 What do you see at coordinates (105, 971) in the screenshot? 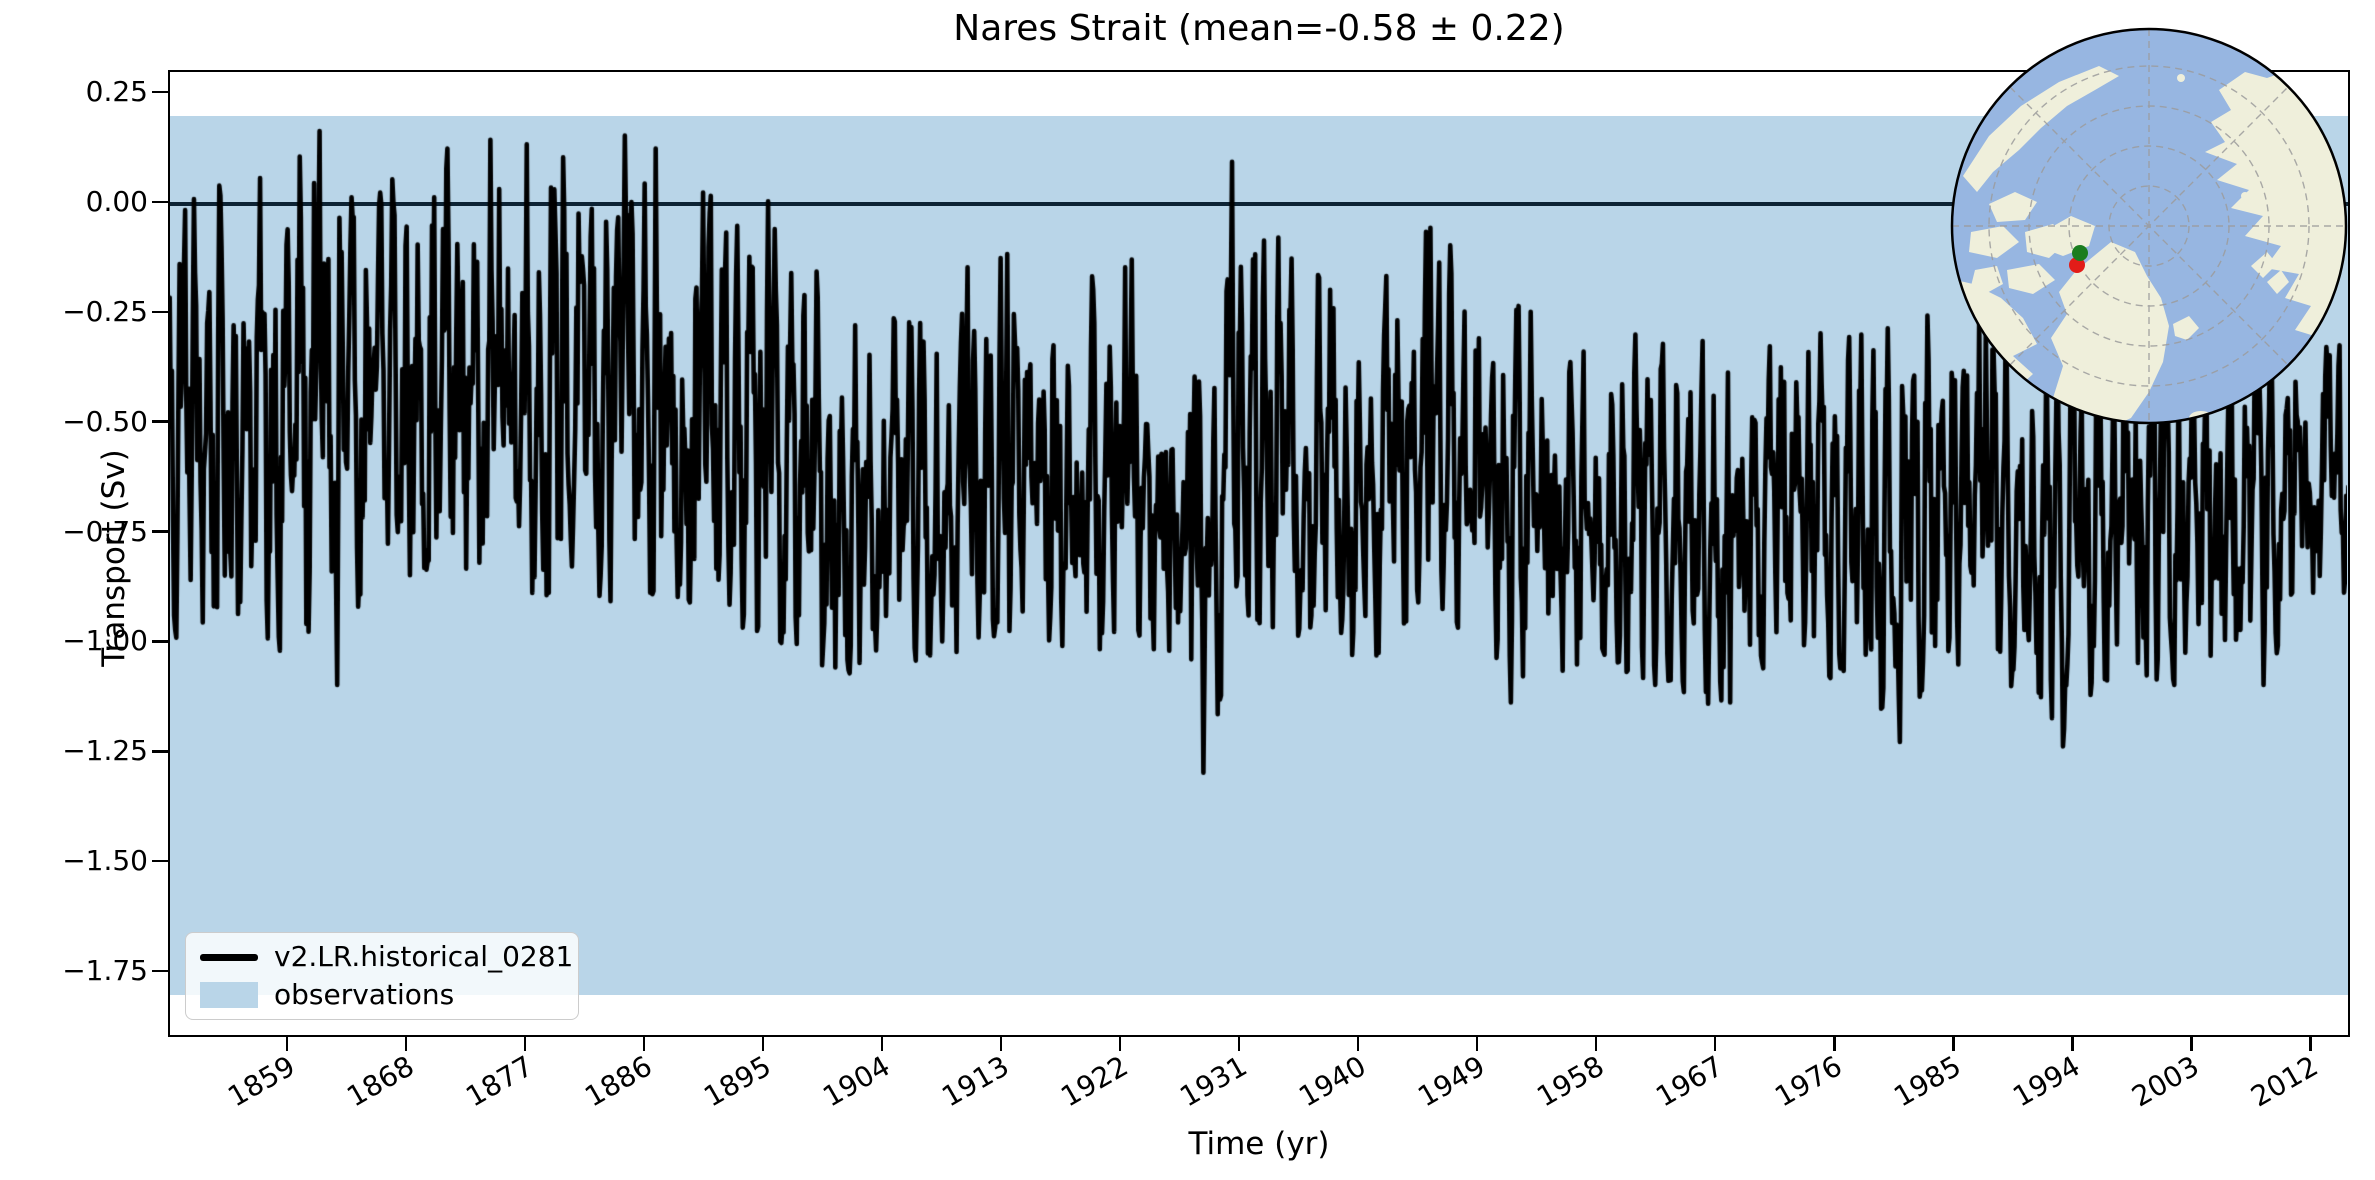
I see `y-tick-label: −1.75` at bounding box center [105, 971].